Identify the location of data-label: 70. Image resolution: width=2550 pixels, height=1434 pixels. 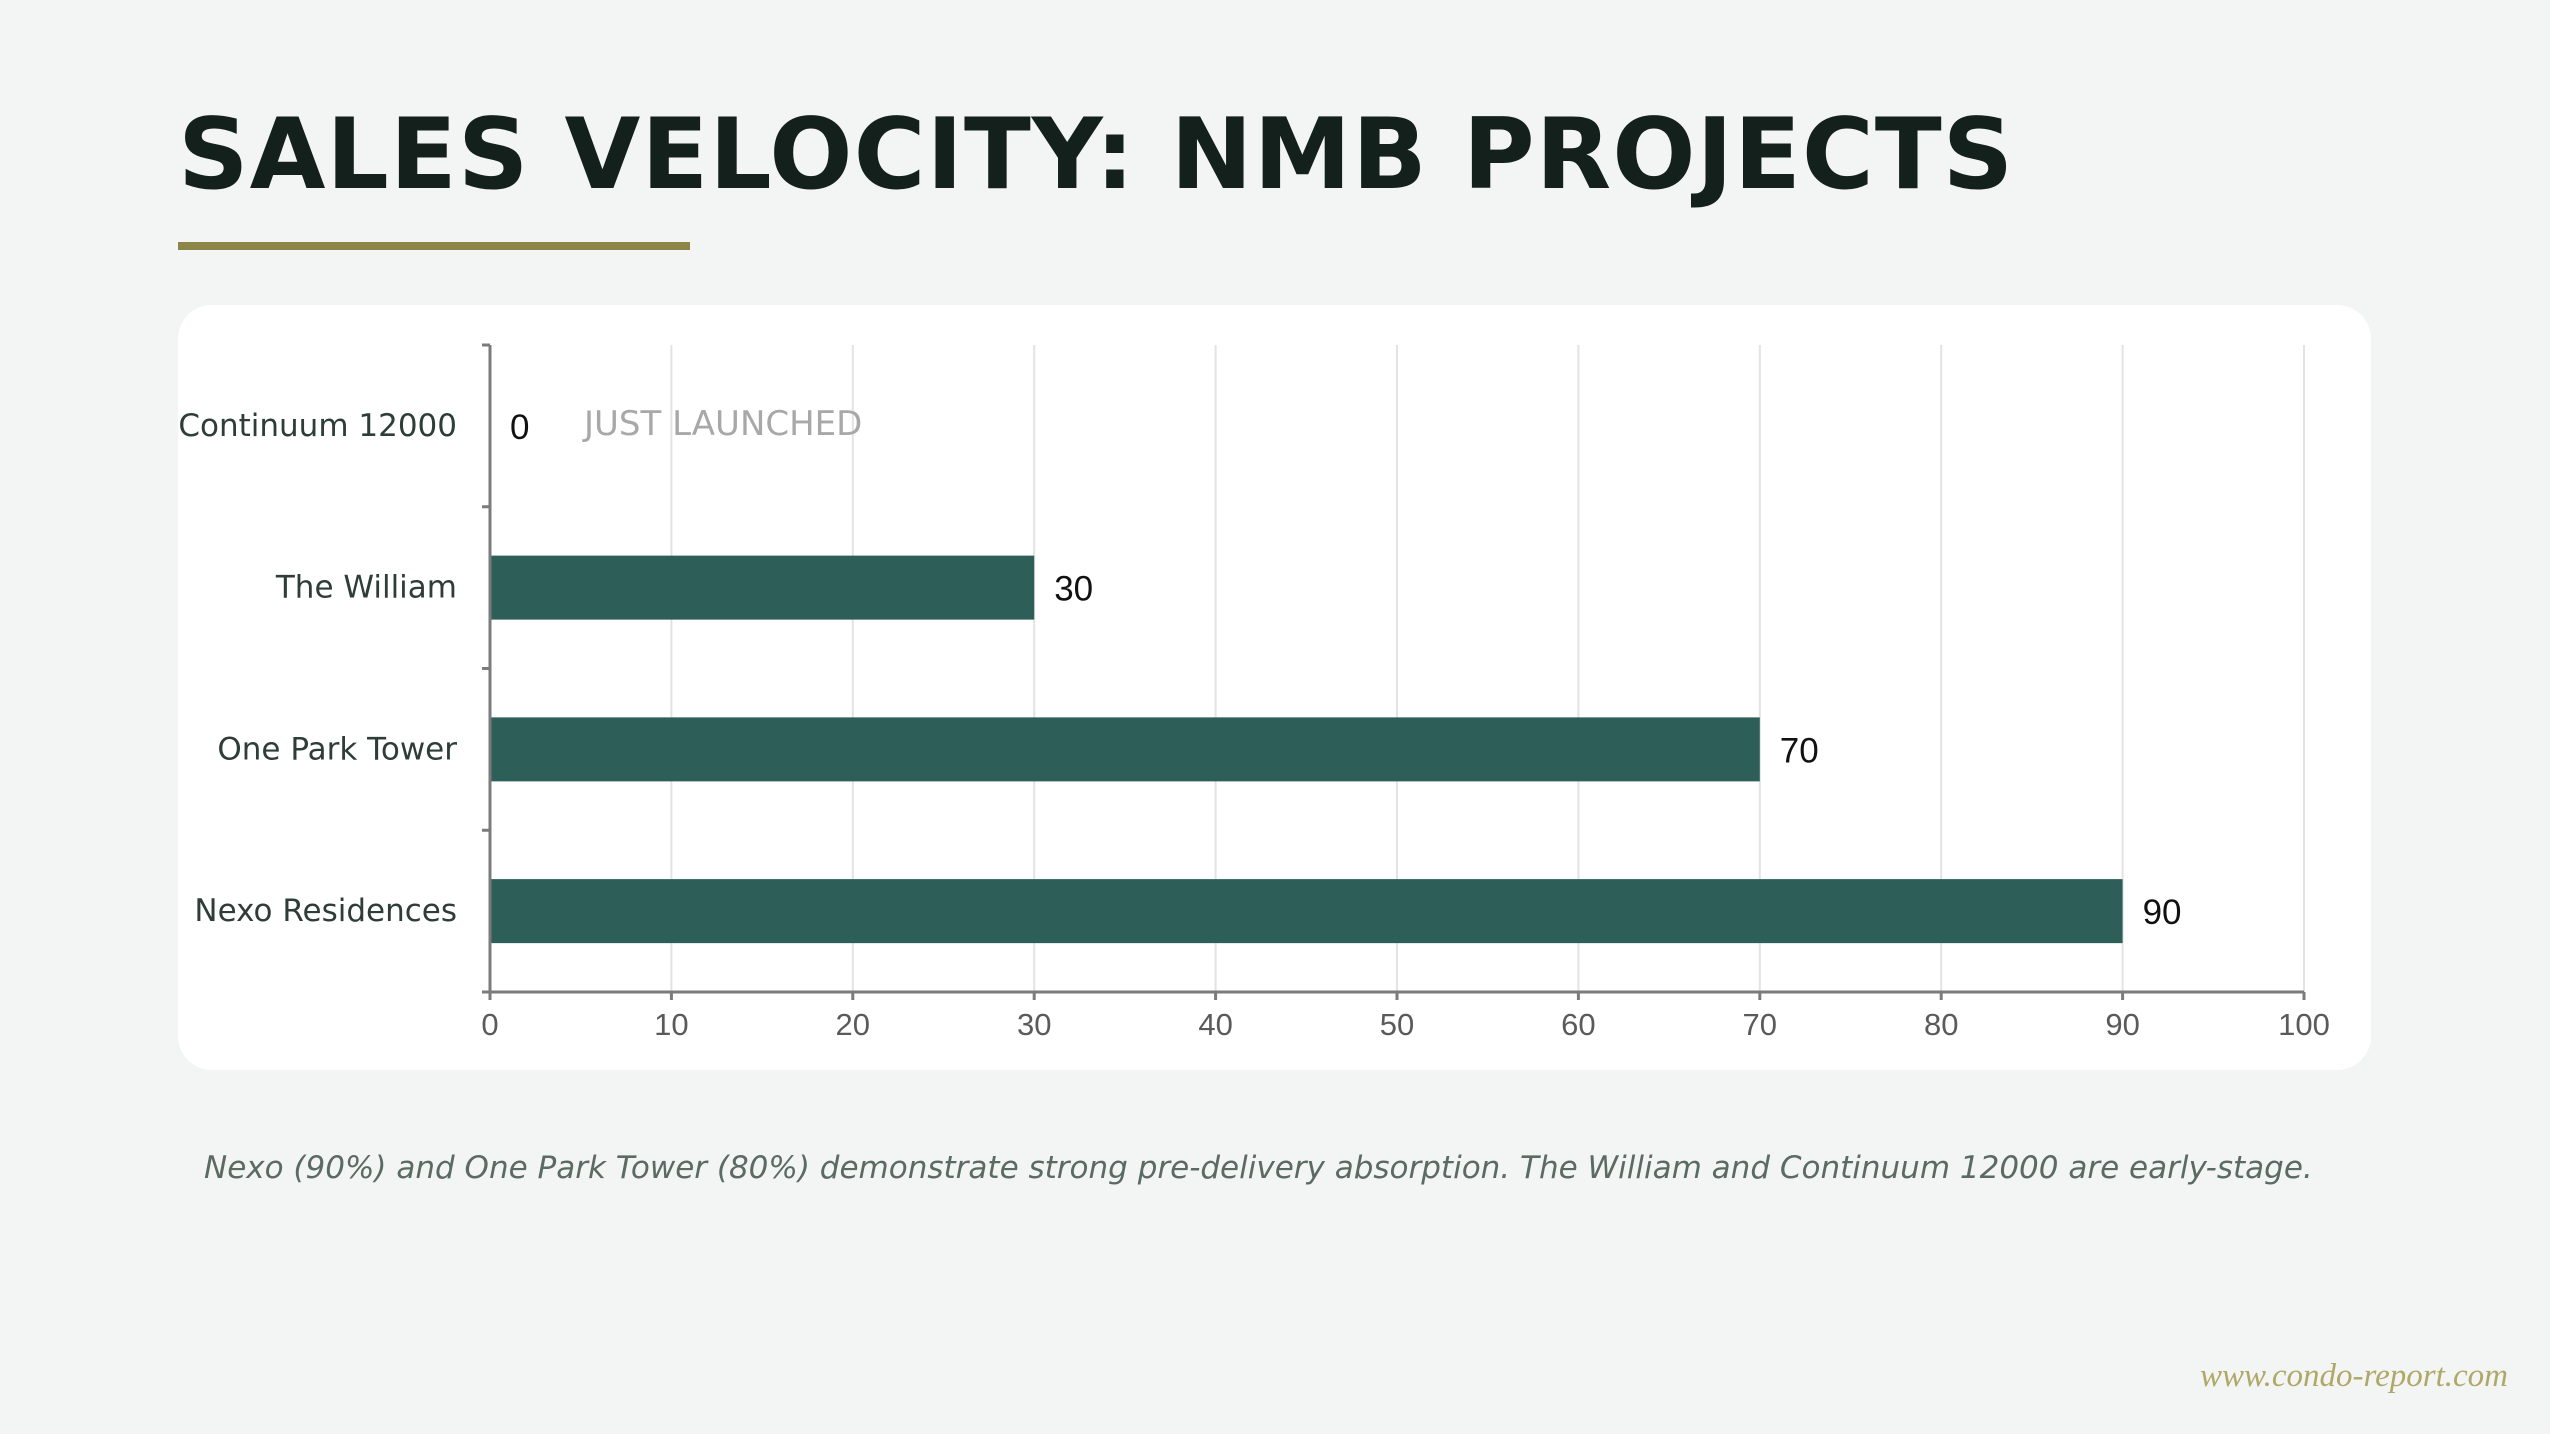
(1799, 750).